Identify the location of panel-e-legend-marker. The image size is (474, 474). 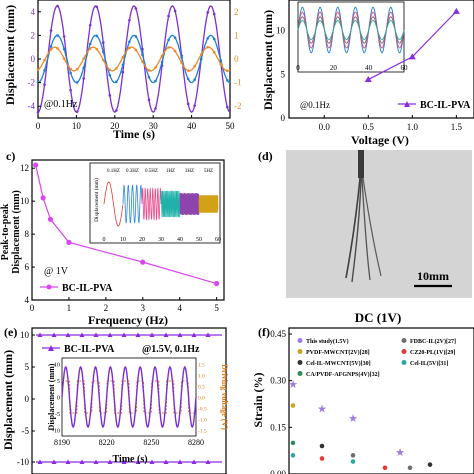
(51, 348).